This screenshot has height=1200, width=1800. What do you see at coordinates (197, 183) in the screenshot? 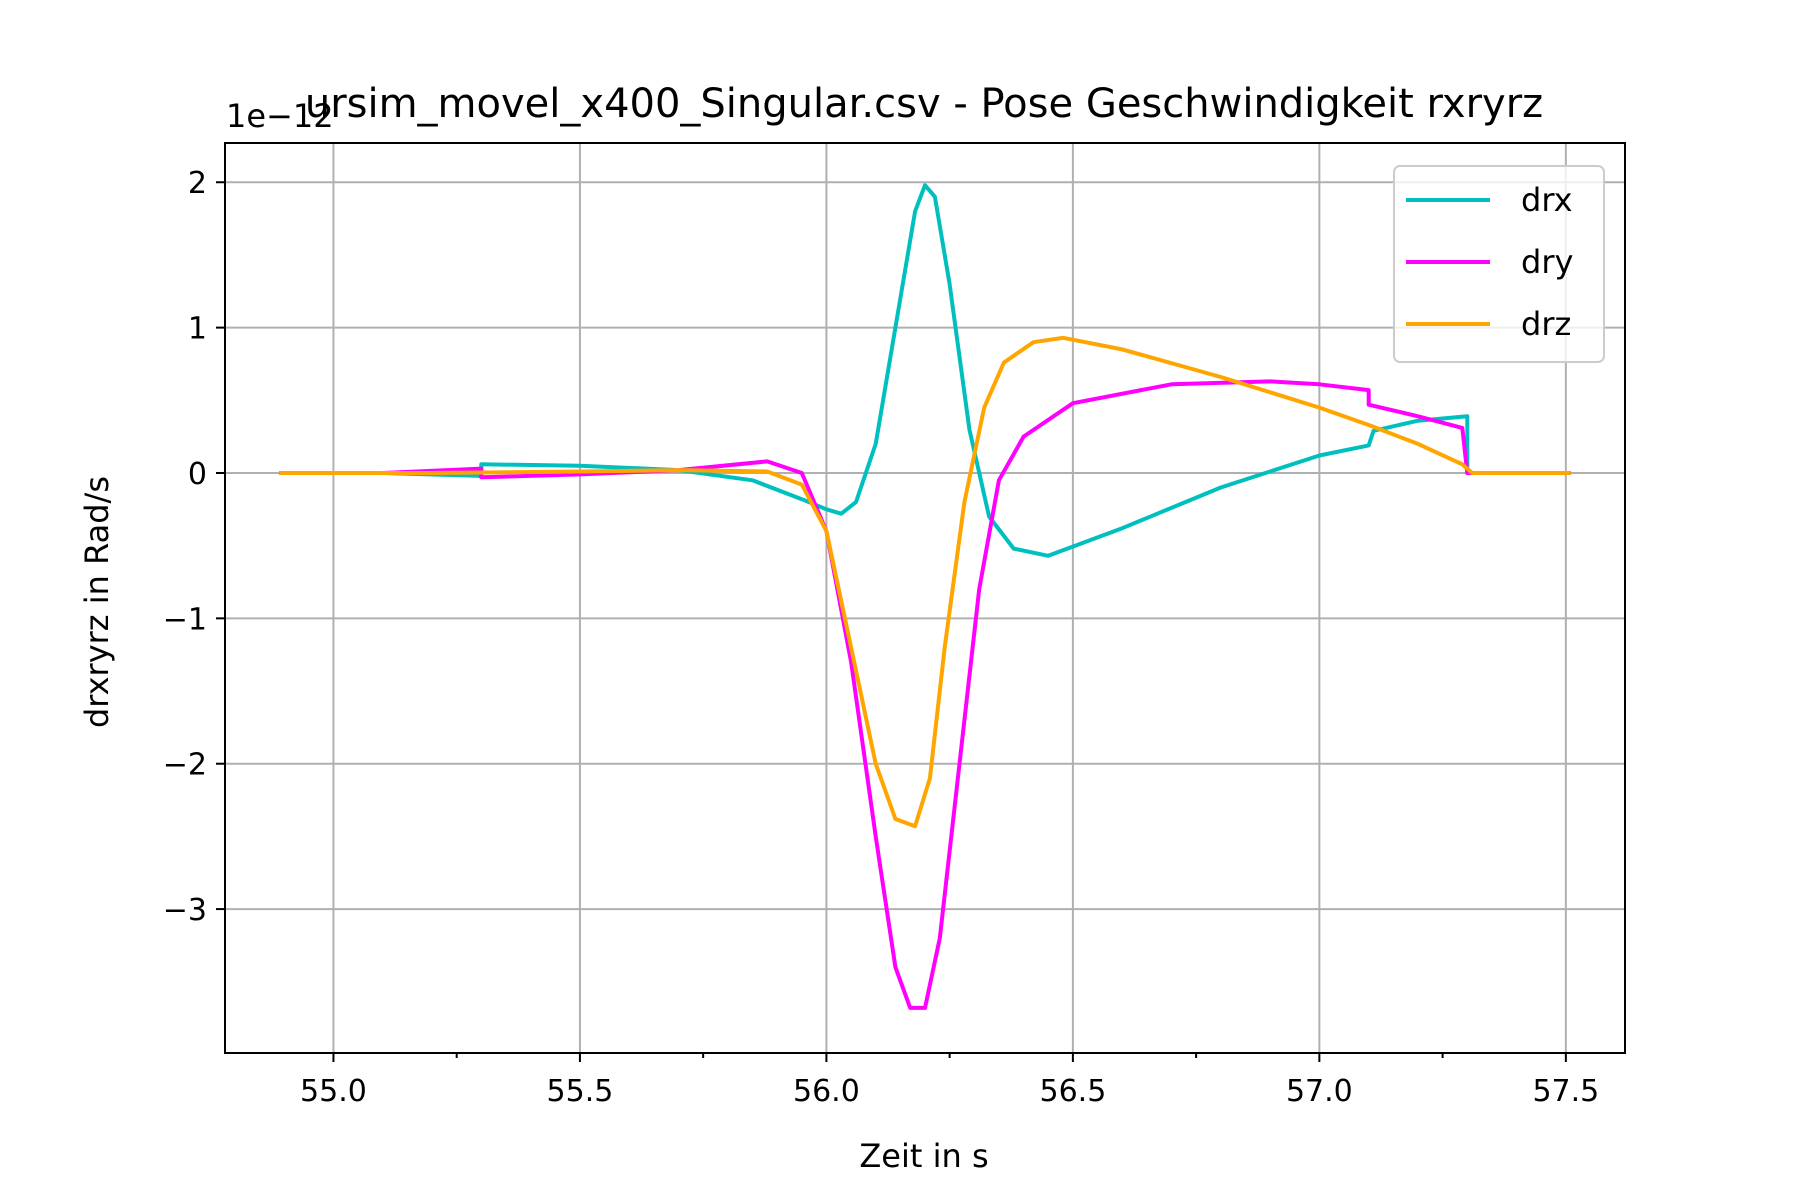
I see `y-tick-label: 2` at bounding box center [197, 183].